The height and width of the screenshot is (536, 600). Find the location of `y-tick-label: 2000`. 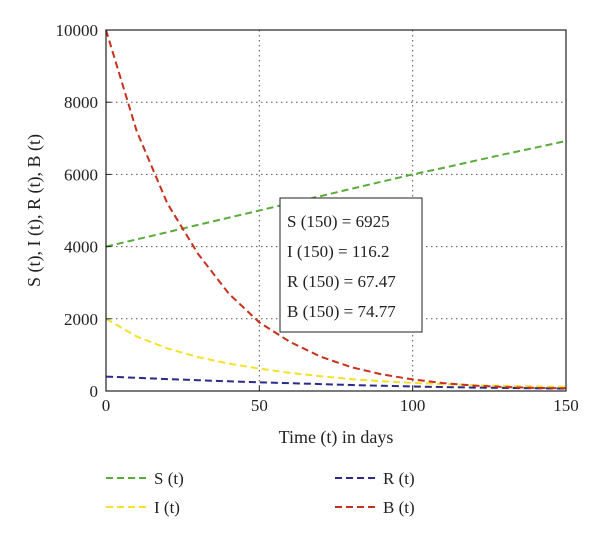

y-tick-label: 2000 is located at coordinates (81, 319).